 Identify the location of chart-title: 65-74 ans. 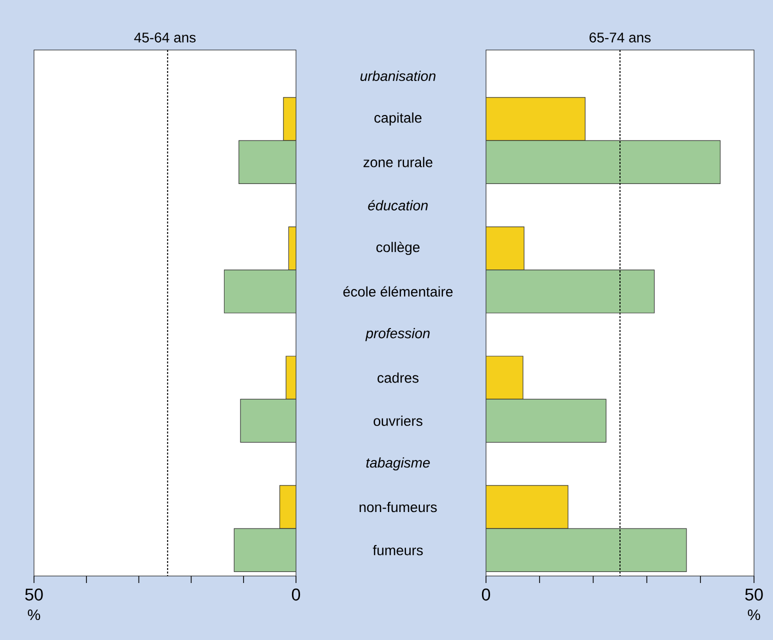
(620, 37).